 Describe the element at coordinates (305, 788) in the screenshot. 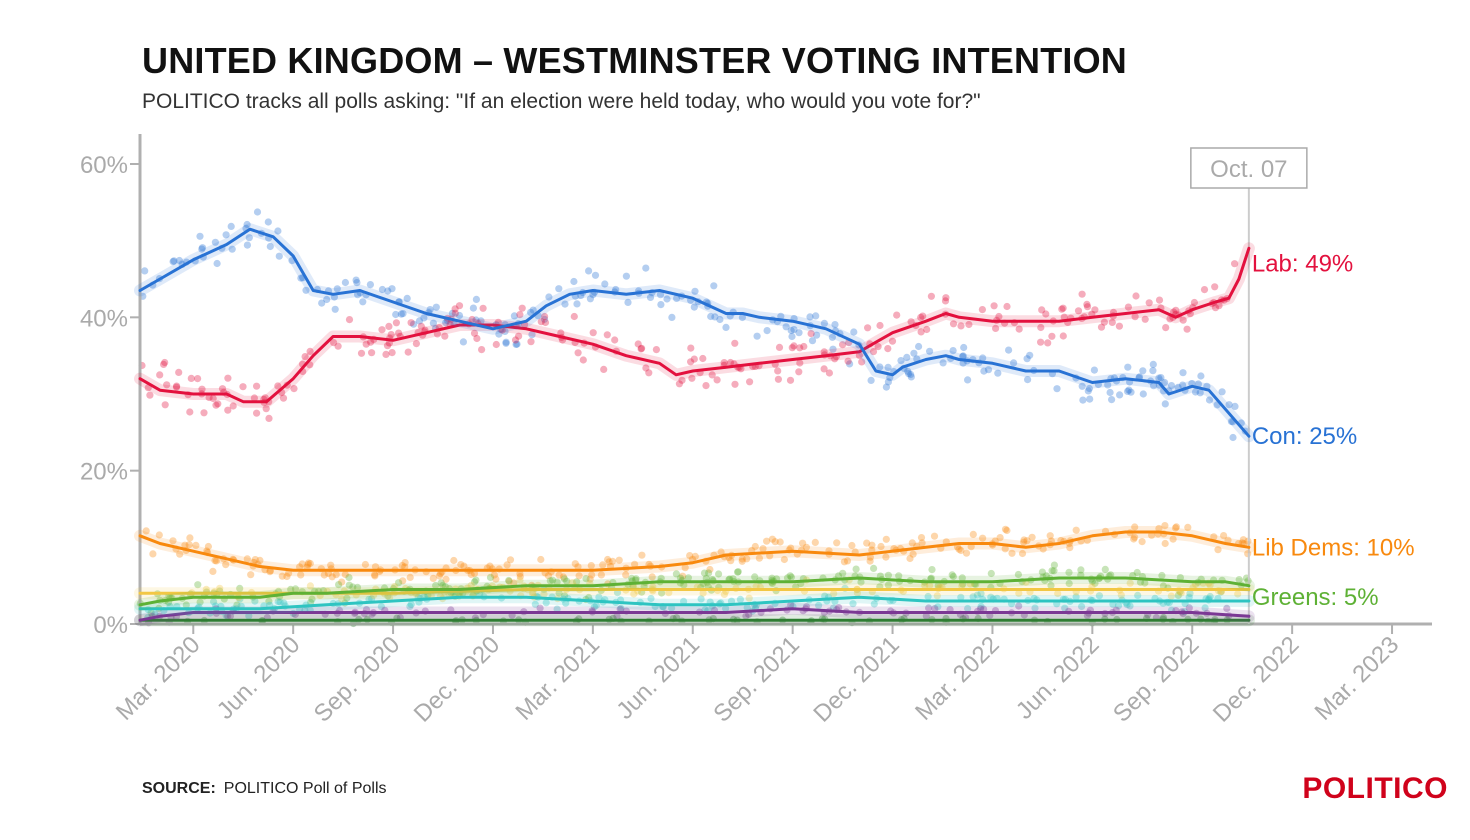

I see `source-text: POLITICO Poll of Polls` at that location.